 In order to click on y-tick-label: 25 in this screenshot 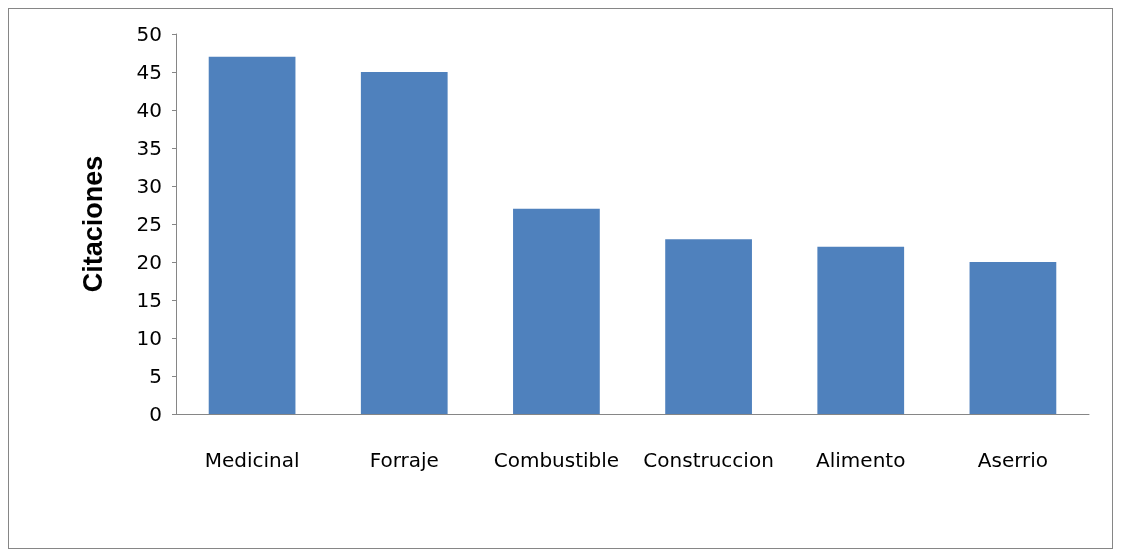, I will do `click(149, 224)`.